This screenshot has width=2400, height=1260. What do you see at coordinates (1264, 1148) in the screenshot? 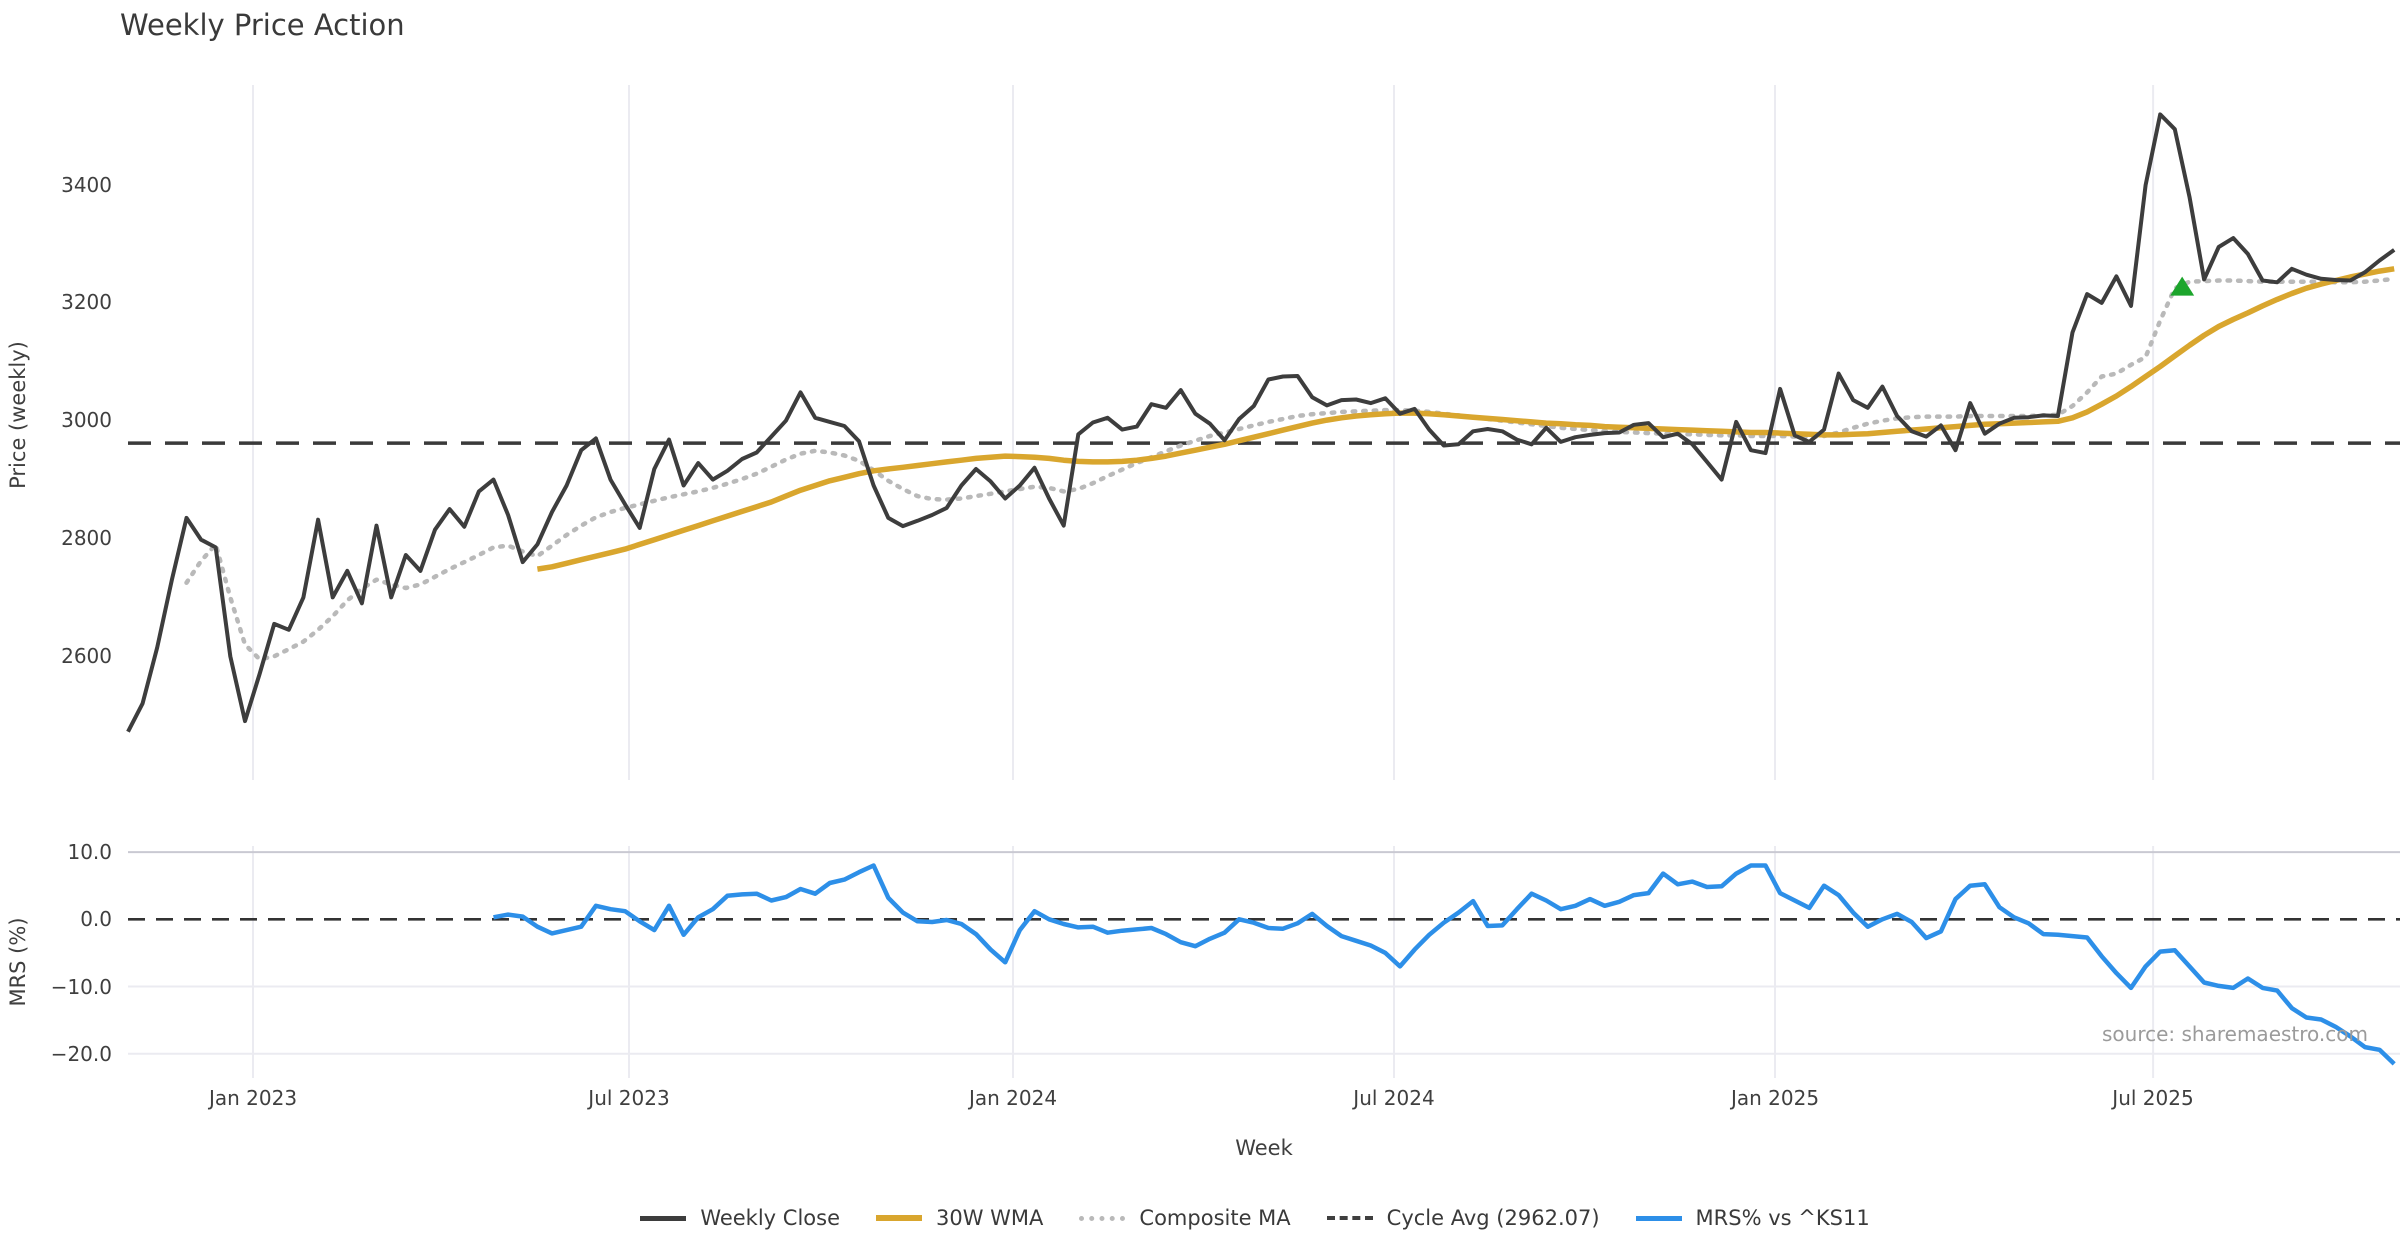
I see `week-axis-label: Week` at bounding box center [1264, 1148].